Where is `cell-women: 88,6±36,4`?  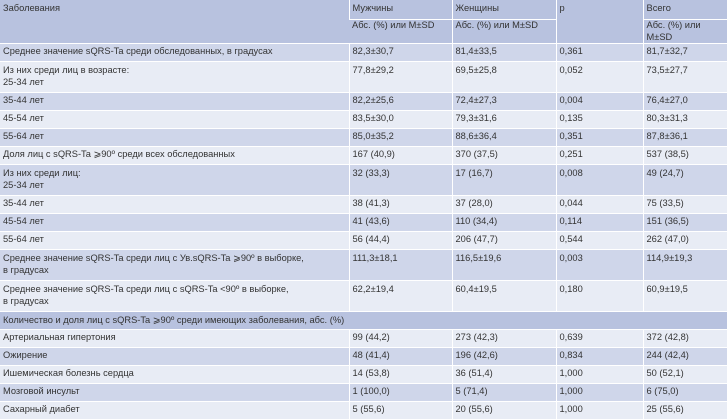 cell-women: 88,6±36,4 is located at coordinates (503, 137).